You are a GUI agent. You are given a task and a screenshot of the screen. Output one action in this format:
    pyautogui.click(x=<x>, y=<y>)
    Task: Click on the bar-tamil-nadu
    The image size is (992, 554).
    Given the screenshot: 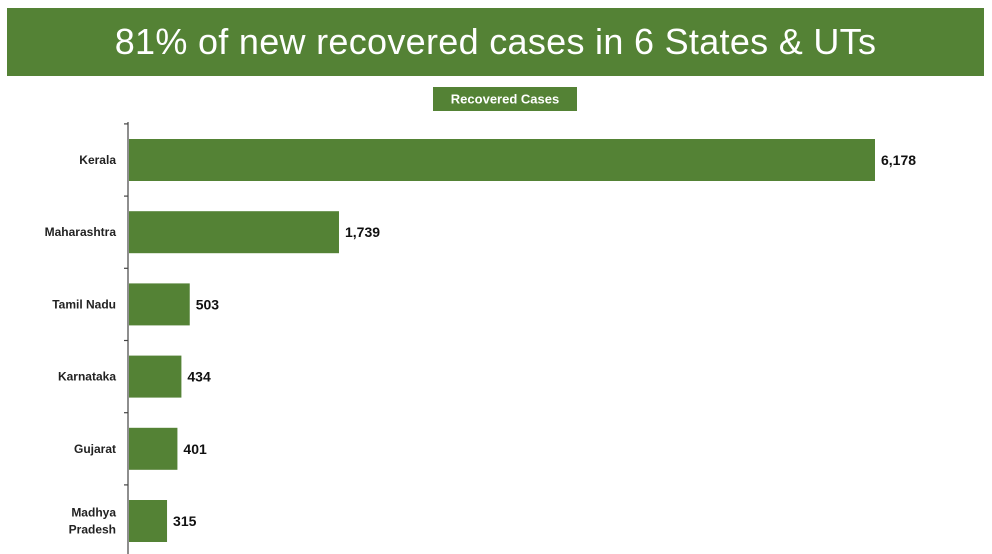 What is the action you would take?
    pyautogui.click(x=159, y=304)
    